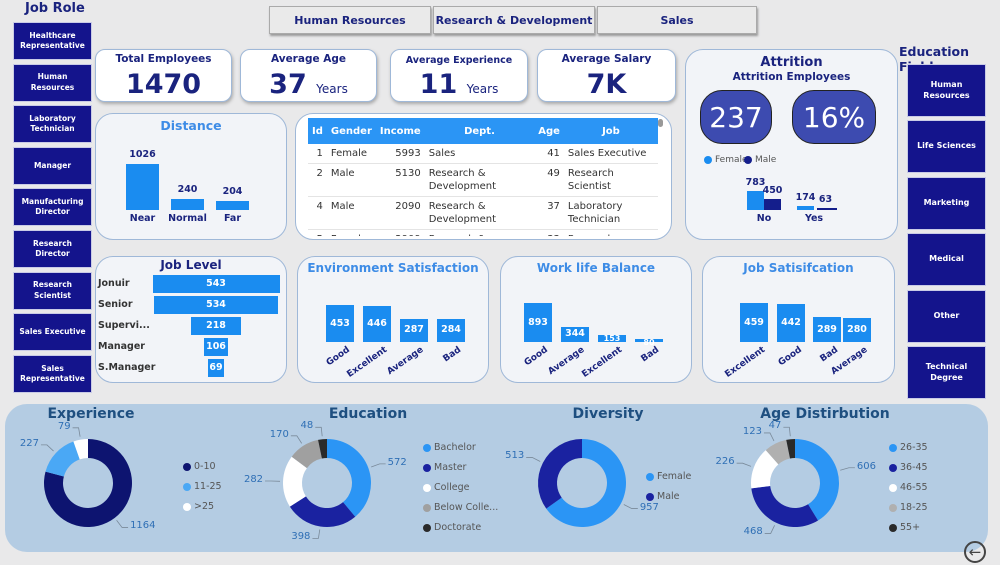 This screenshot has height=565, width=1000. Describe the element at coordinates (52, 124) in the screenshot. I see `job-role-button: Laboratory Technician` at that location.